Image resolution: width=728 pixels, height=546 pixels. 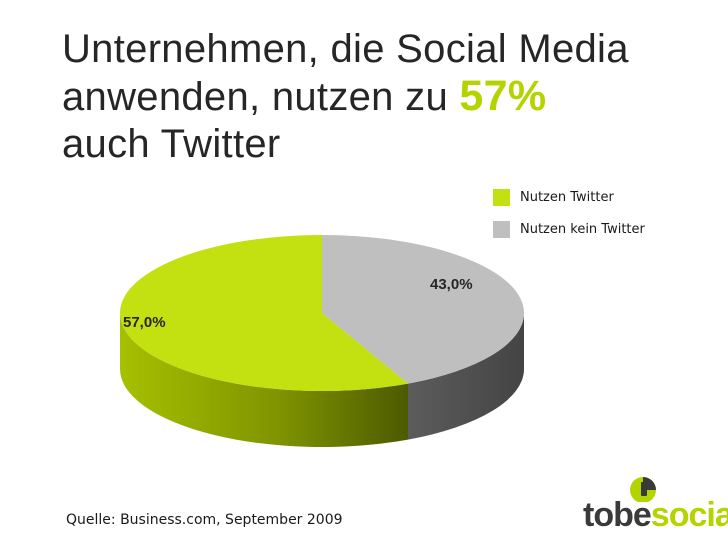 What do you see at coordinates (501, 197) in the screenshot?
I see `legend-swatch-twitter` at bounding box center [501, 197].